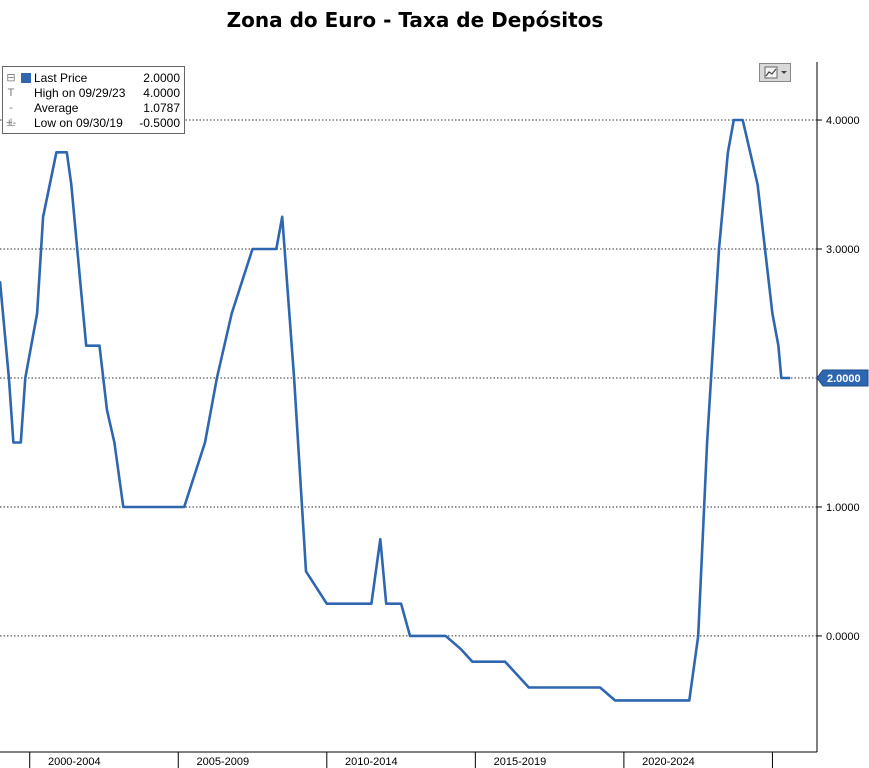  What do you see at coordinates (78, 123) in the screenshot?
I see `legend-label: Low on 09/30/19` at bounding box center [78, 123].